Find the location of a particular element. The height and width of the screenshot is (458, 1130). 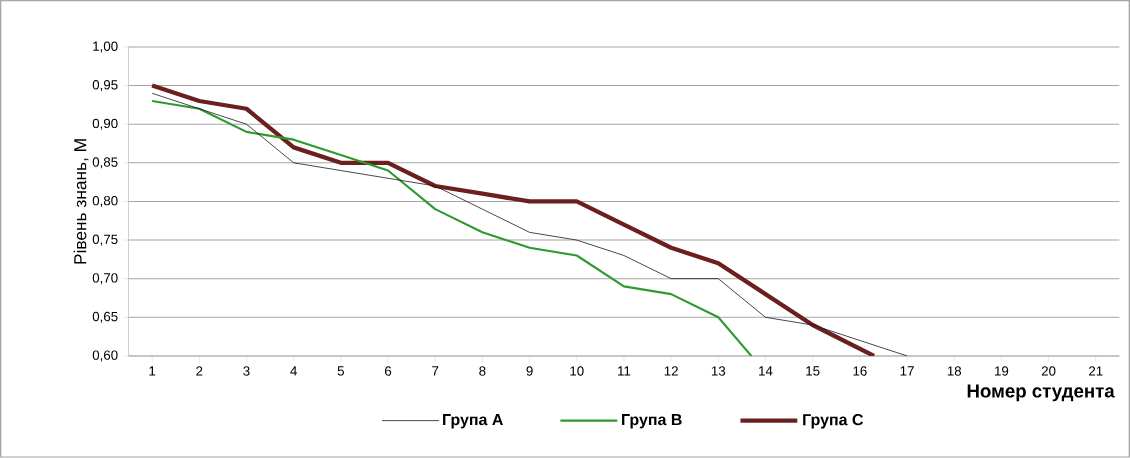

x-tick-label: 13 is located at coordinates (718, 371).